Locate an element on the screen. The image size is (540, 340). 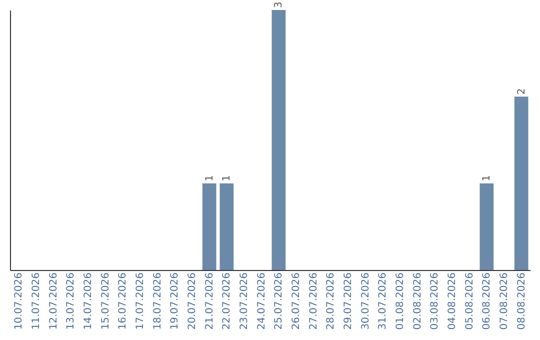
x-tick-label: 14.07.2026 is located at coordinates (88, 301).